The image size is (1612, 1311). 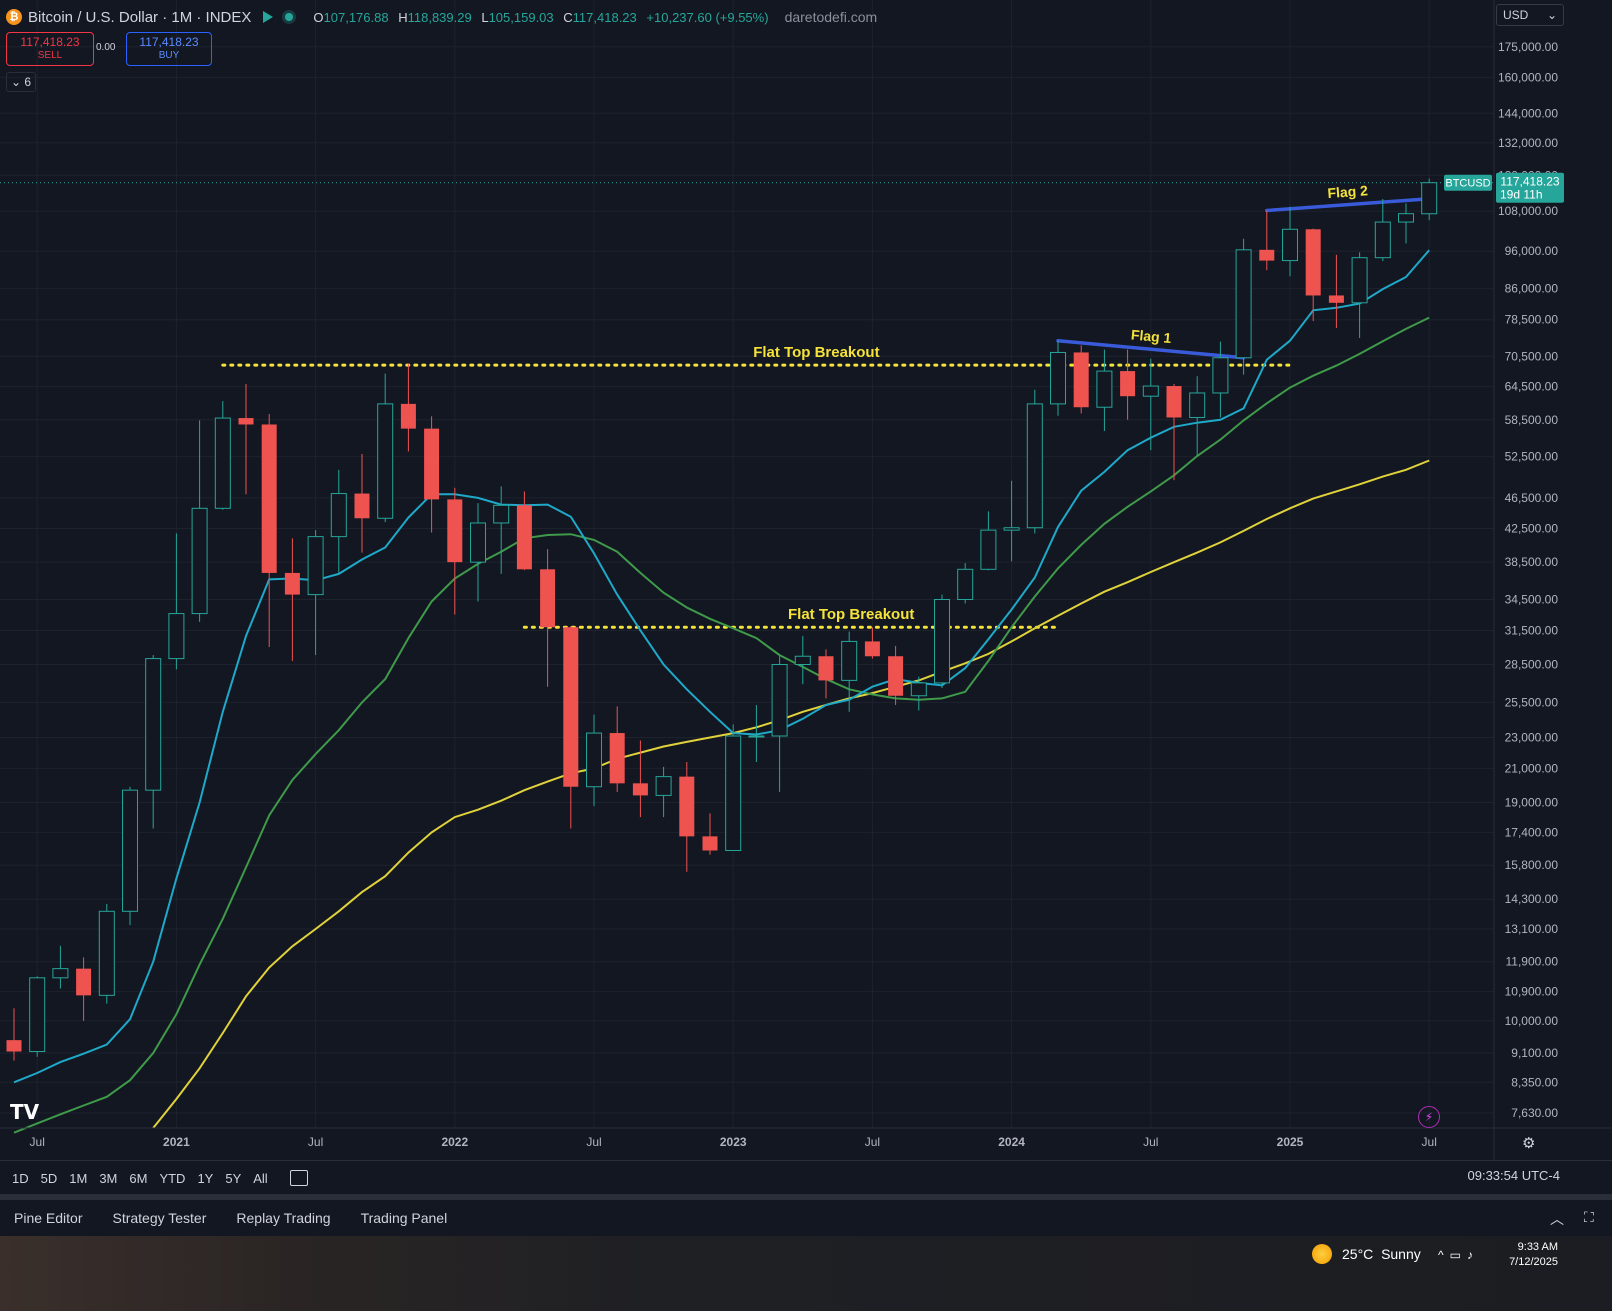 I want to click on price-tick-label: 86,000.00, so click(x=1532, y=289).